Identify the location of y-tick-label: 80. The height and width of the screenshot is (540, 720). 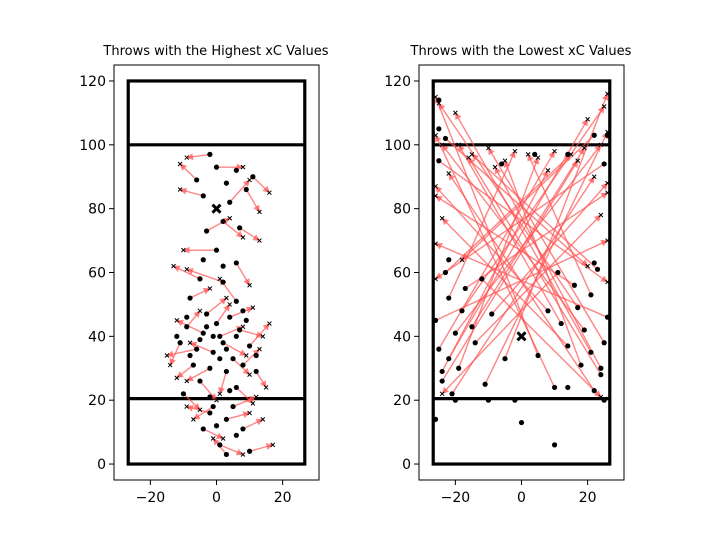
(402, 210).